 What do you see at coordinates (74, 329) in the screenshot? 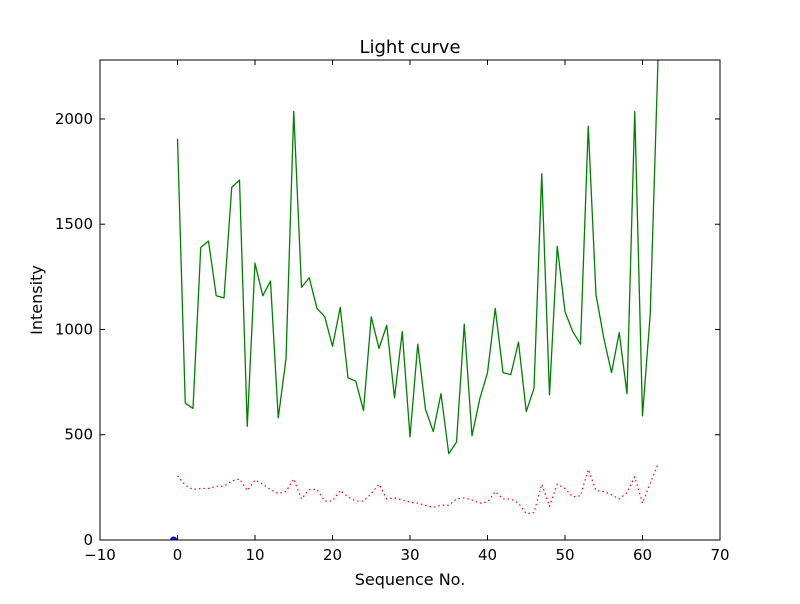
I see `y-tick-label: 1000` at bounding box center [74, 329].